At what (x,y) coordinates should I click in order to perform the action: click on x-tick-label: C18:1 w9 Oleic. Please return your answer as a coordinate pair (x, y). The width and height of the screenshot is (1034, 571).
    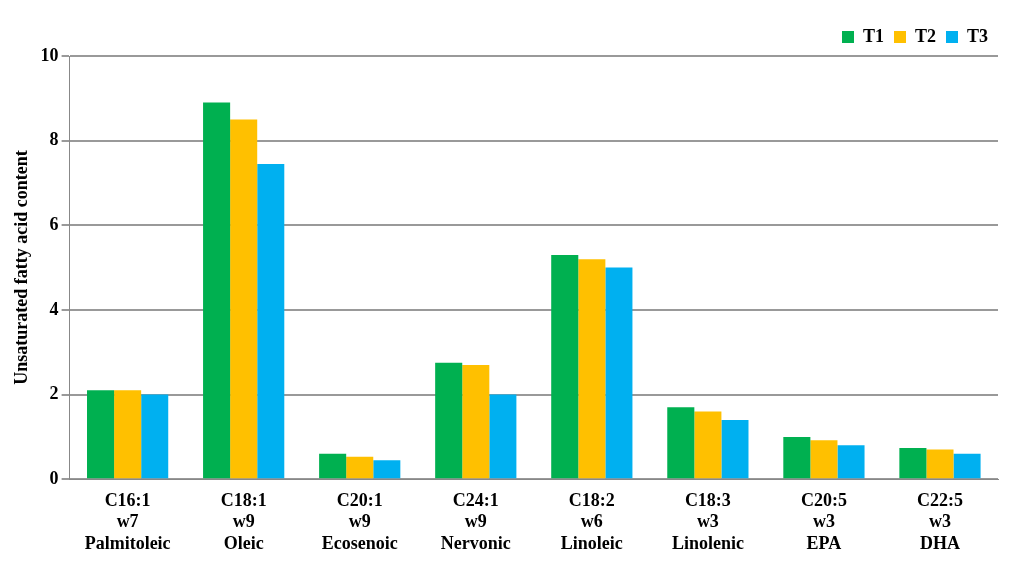
    Looking at the image, I should click on (243, 521).